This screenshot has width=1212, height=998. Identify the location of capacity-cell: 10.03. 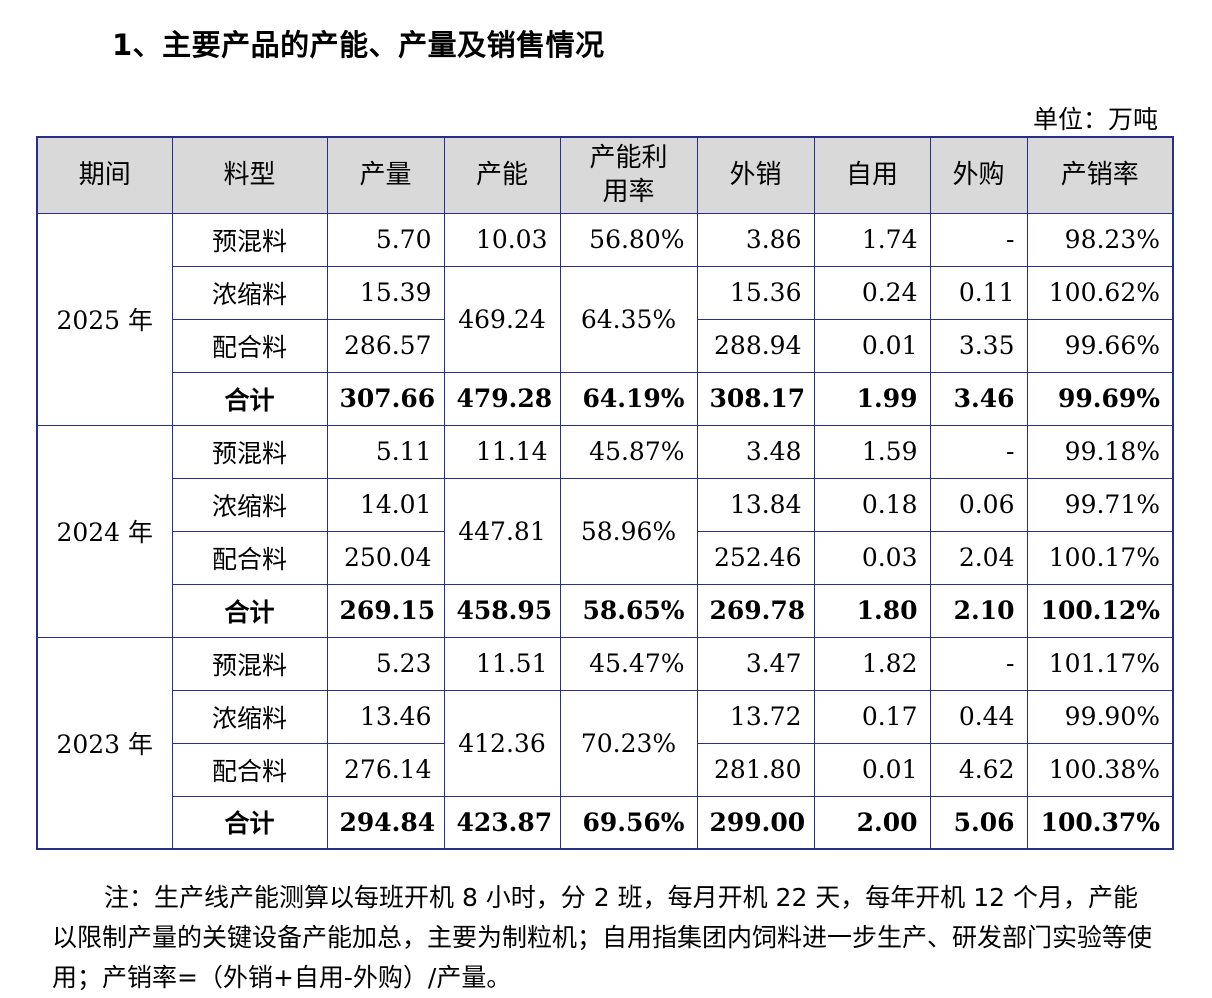
(502, 239).